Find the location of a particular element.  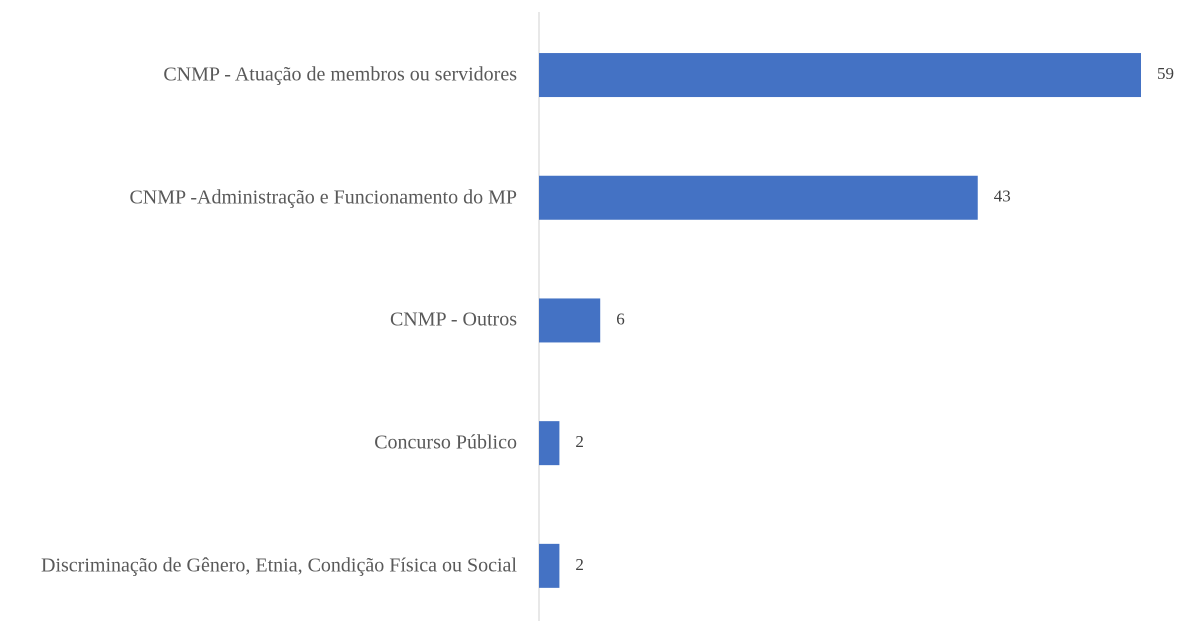

category-label-box: CNMP - Atuação de membros ou servidores is located at coordinates (340, 75).